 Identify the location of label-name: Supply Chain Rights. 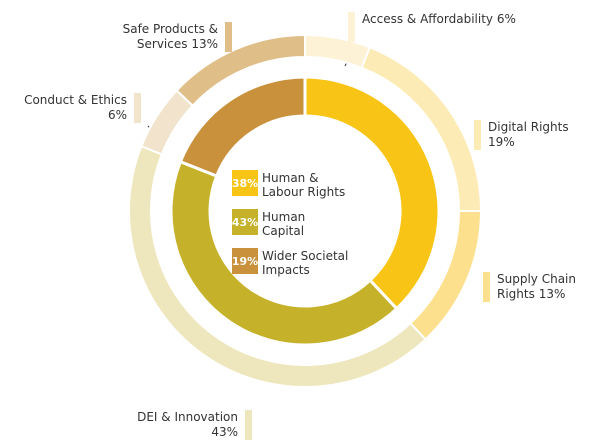
(536, 286).